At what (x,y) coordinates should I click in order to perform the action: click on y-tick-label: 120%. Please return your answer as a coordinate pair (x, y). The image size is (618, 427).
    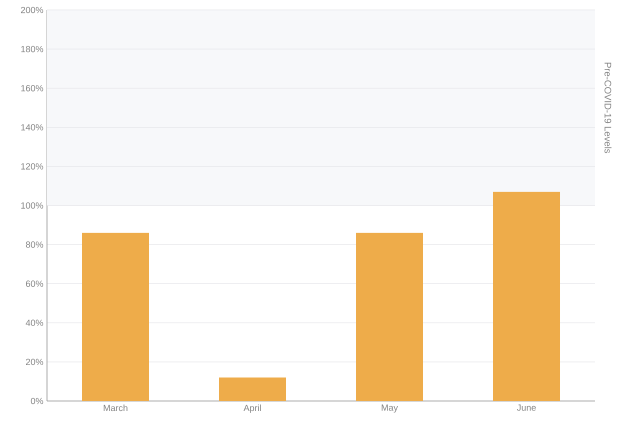
    Looking at the image, I should click on (32, 166).